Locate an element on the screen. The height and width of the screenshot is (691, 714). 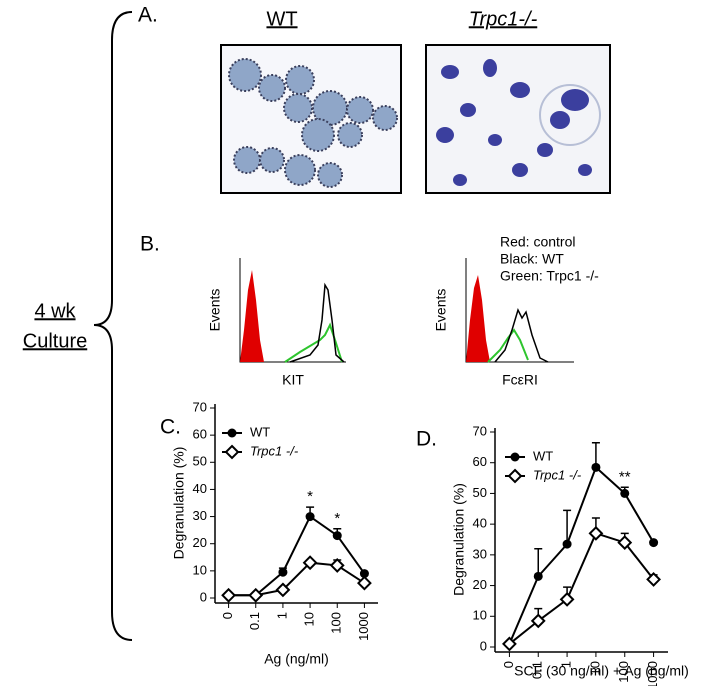
panel-label: C. is located at coordinates (170, 427).